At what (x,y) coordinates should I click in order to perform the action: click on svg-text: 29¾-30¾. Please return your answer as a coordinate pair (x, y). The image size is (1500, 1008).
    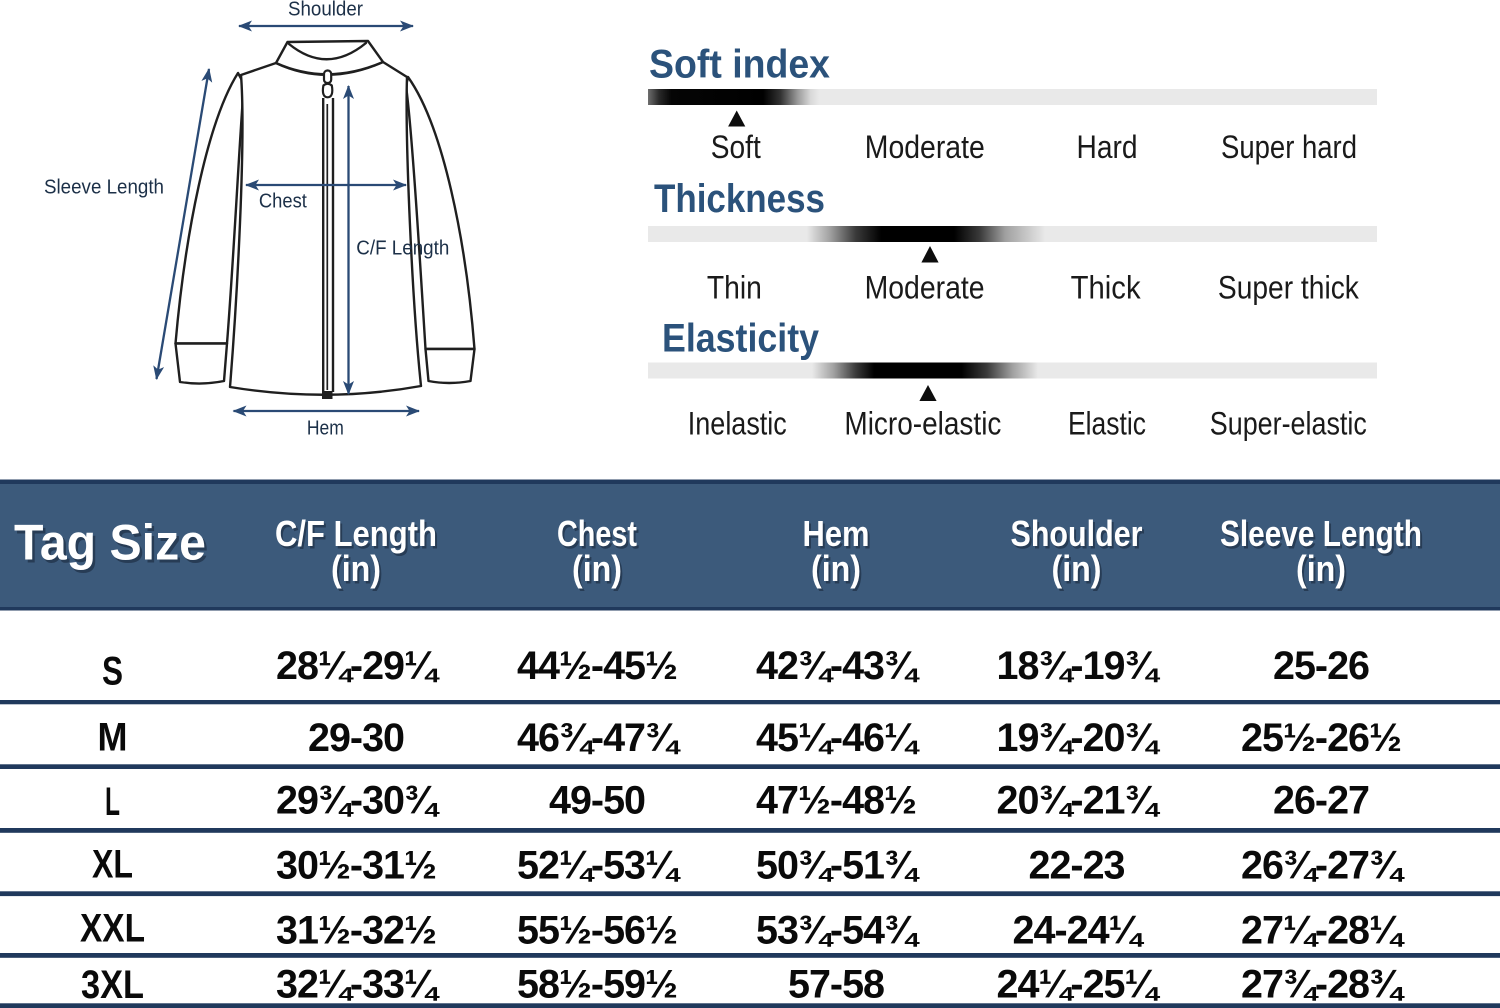
    Looking at the image, I should click on (358, 801).